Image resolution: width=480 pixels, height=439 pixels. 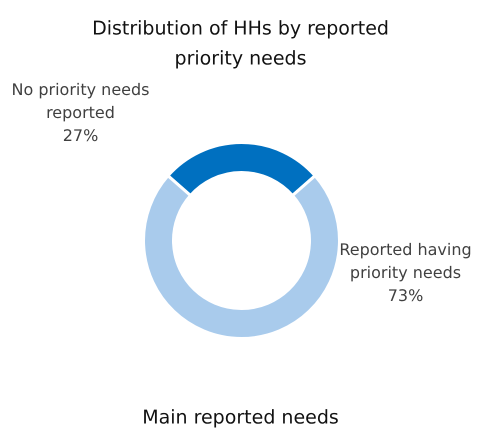 I want to click on data-label: 73%, so click(x=406, y=295).